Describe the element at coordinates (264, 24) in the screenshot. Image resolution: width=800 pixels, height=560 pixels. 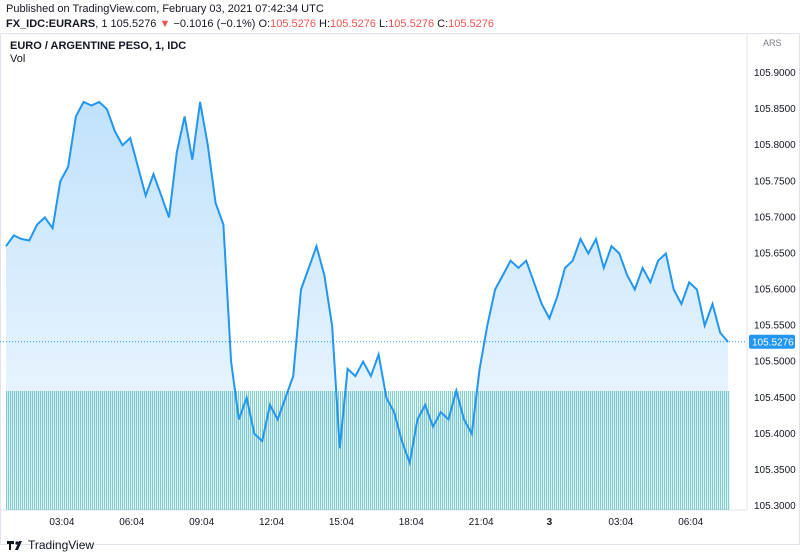
I see `open-label: O:` at that location.